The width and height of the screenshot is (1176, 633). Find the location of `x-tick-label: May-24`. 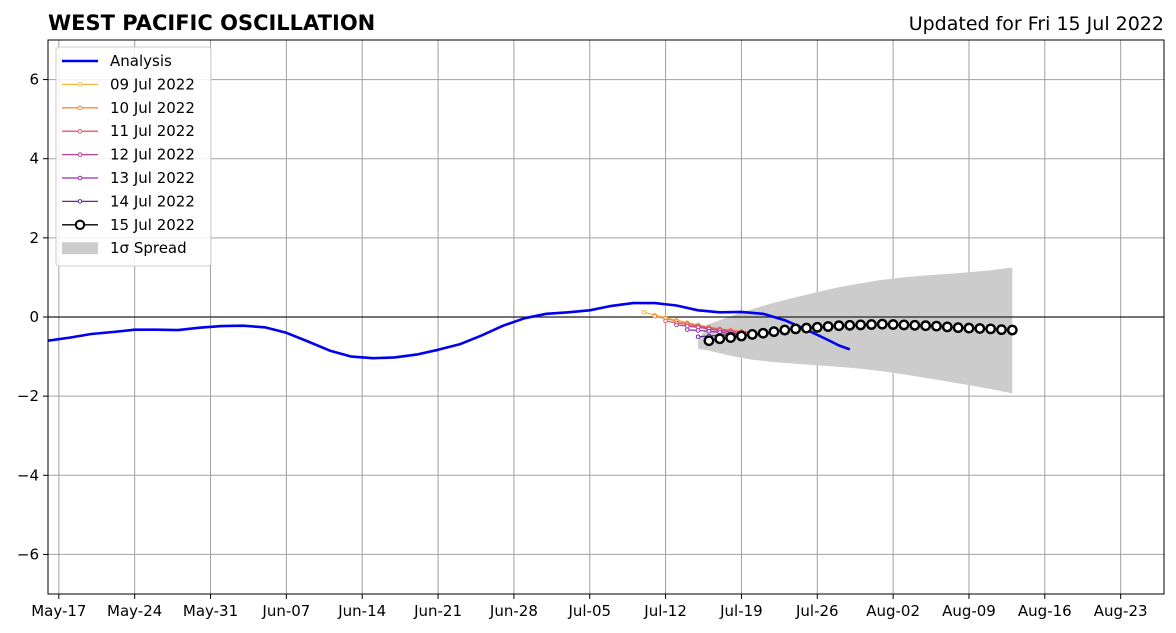

x-tick-label: May-24 is located at coordinates (134, 611).